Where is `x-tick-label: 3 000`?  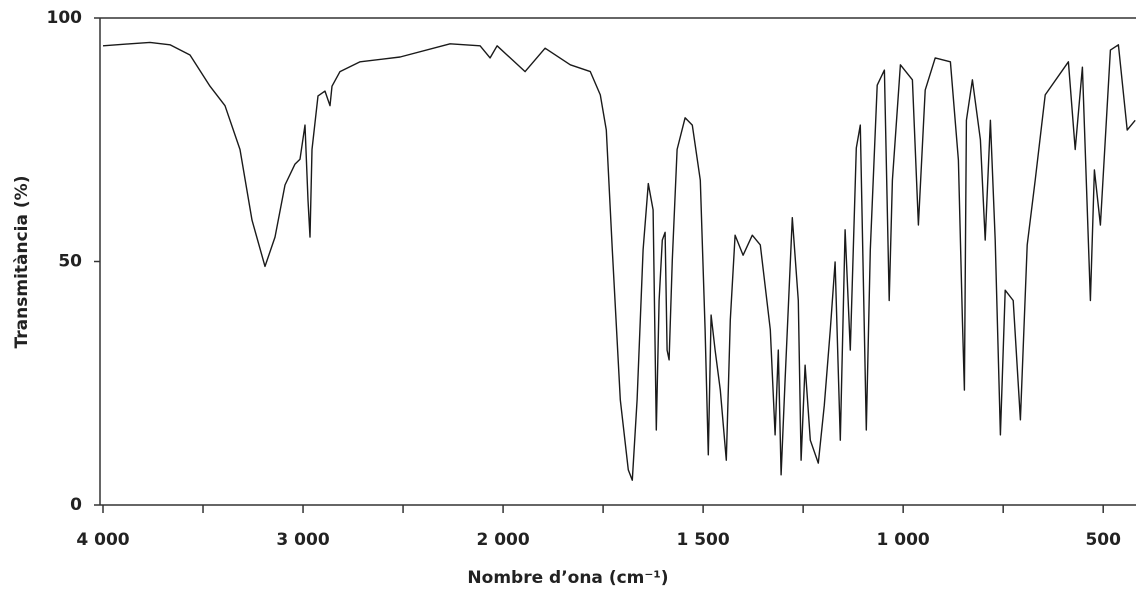
x-tick-label: 3 000 is located at coordinates (302, 540).